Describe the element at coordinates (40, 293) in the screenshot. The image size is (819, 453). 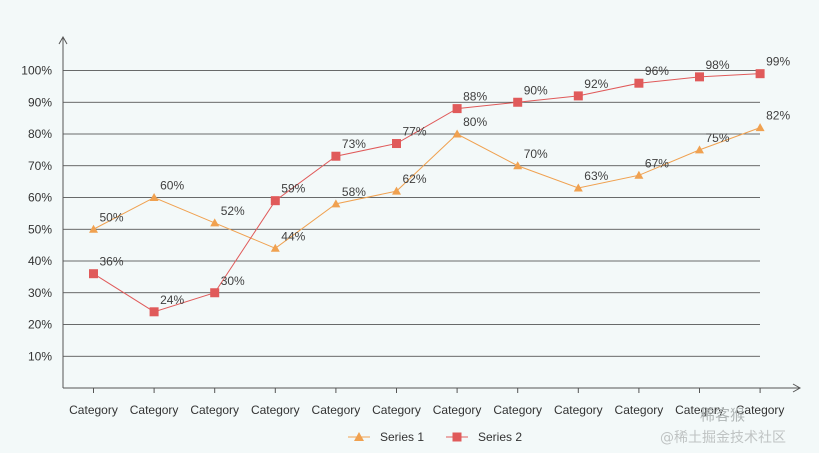
I see `y-tick-label: 30%` at that location.